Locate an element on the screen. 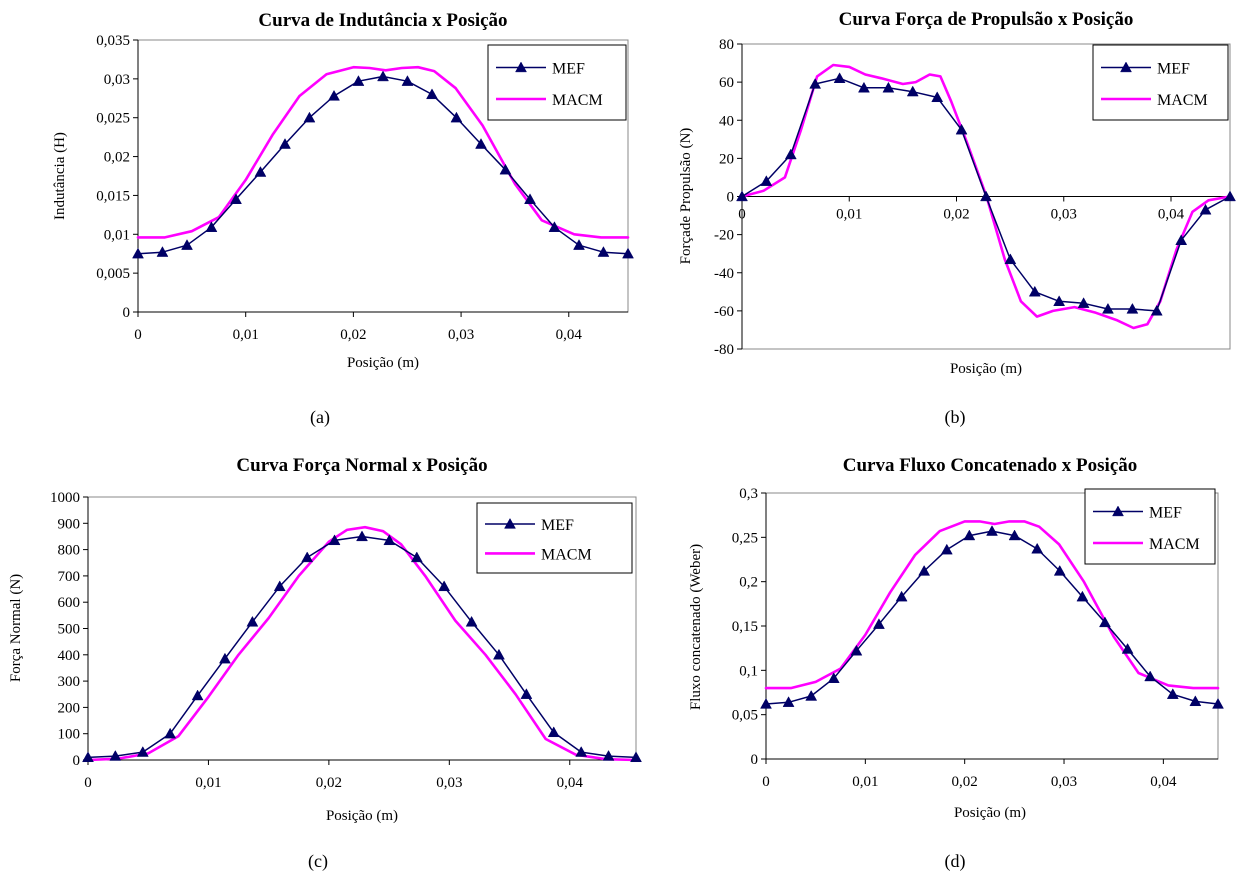  y-tick-label: 0,025 is located at coordinates (113, 119).